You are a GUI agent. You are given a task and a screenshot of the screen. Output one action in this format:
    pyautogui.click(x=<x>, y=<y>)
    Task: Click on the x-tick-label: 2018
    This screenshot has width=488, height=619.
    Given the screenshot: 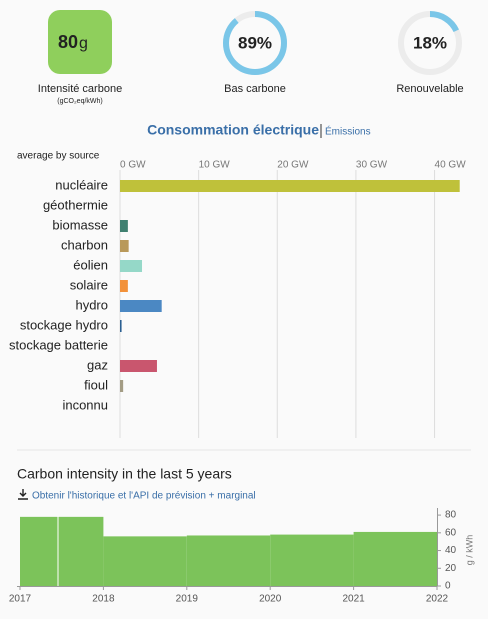 What is the action you would take?
    pyautogui.click(x=103, y=599)
    